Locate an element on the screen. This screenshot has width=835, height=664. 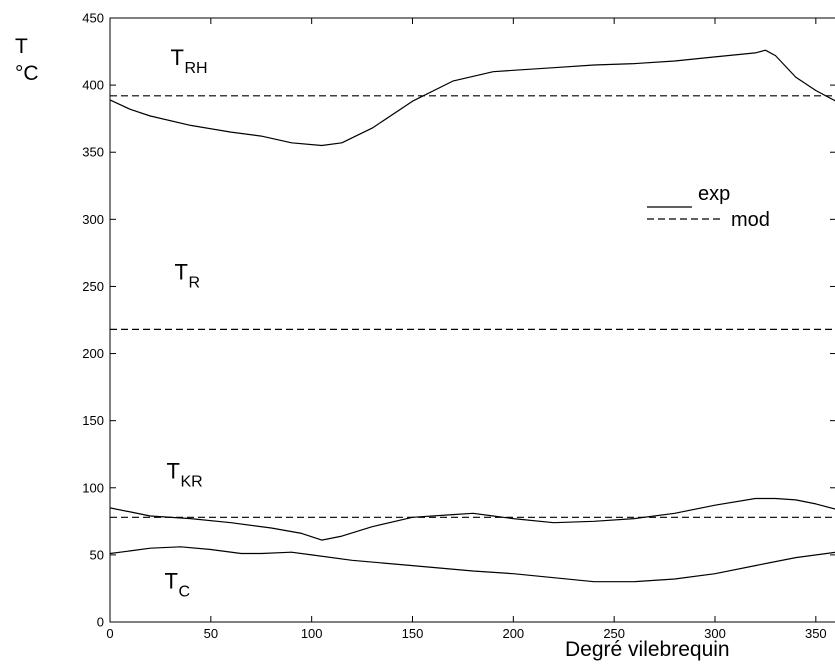
x-tick-label: 150 is located at coordinates (413, 633).